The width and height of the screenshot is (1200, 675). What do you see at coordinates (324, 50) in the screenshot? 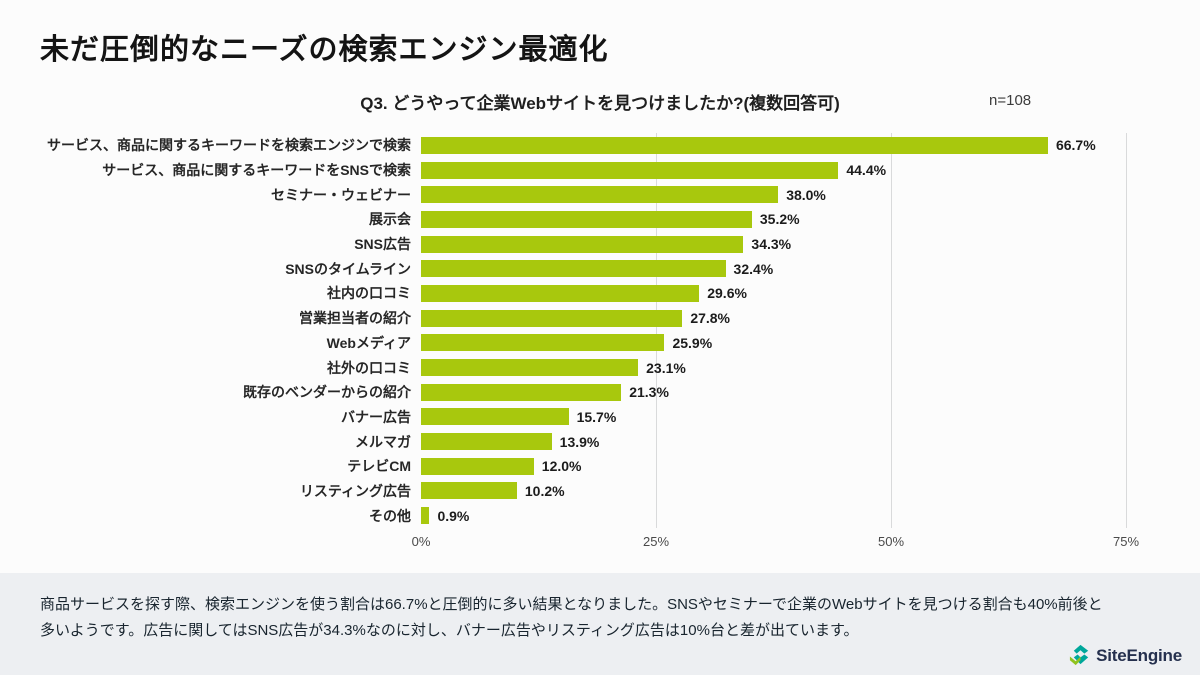
I see `page-title: 未だ圧倒的なニーズの検索エンジン最適化` at bounding box center [324, 50].